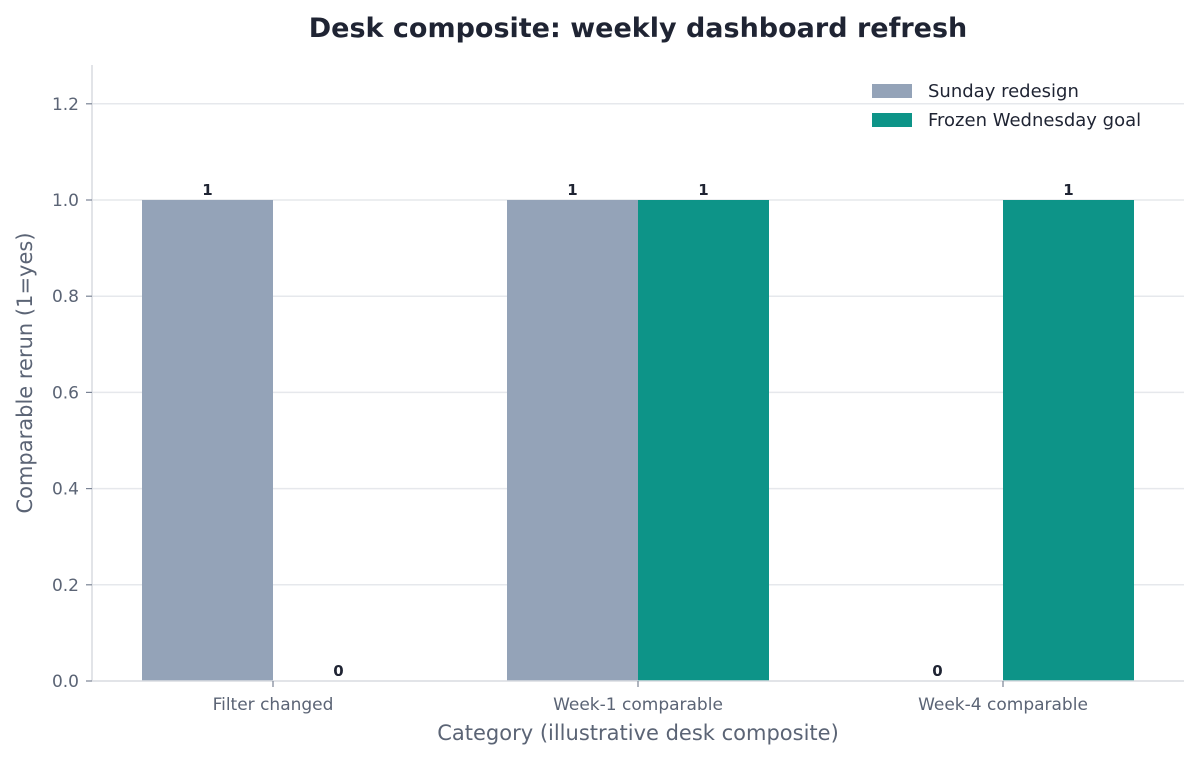 This screenshot has height=760, width=1199. Describe the element at coordinates (65, 201) in the screenshot. I see `y-tick-label: 1.0` at that location.